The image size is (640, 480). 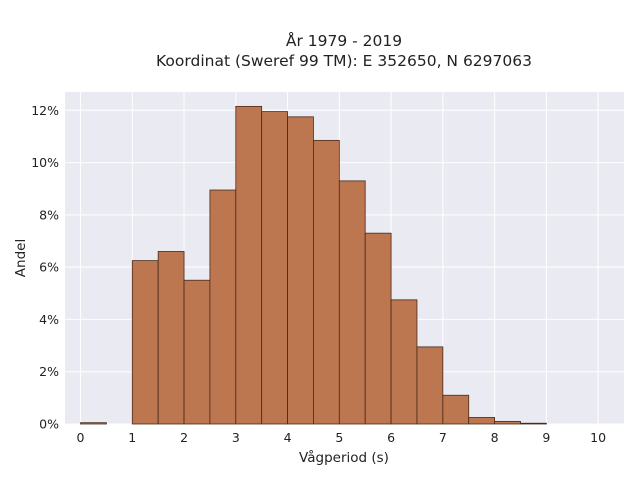 What do you see at coordinates (546, 437) in the screenshot?
I see `x-tick-label: 9` at bounding box center [546, 437].